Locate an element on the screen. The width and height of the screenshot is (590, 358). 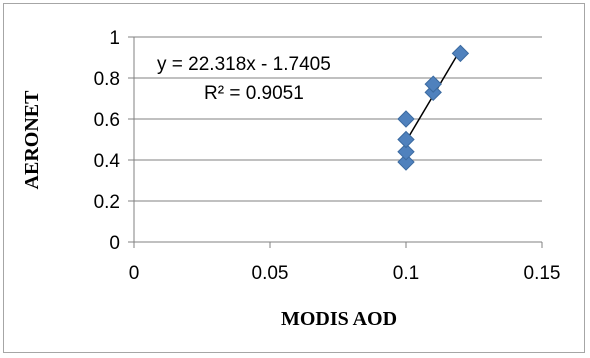
trendline-equation: y = 22.318x - 1.7405 is located at coordinates (244, 64).